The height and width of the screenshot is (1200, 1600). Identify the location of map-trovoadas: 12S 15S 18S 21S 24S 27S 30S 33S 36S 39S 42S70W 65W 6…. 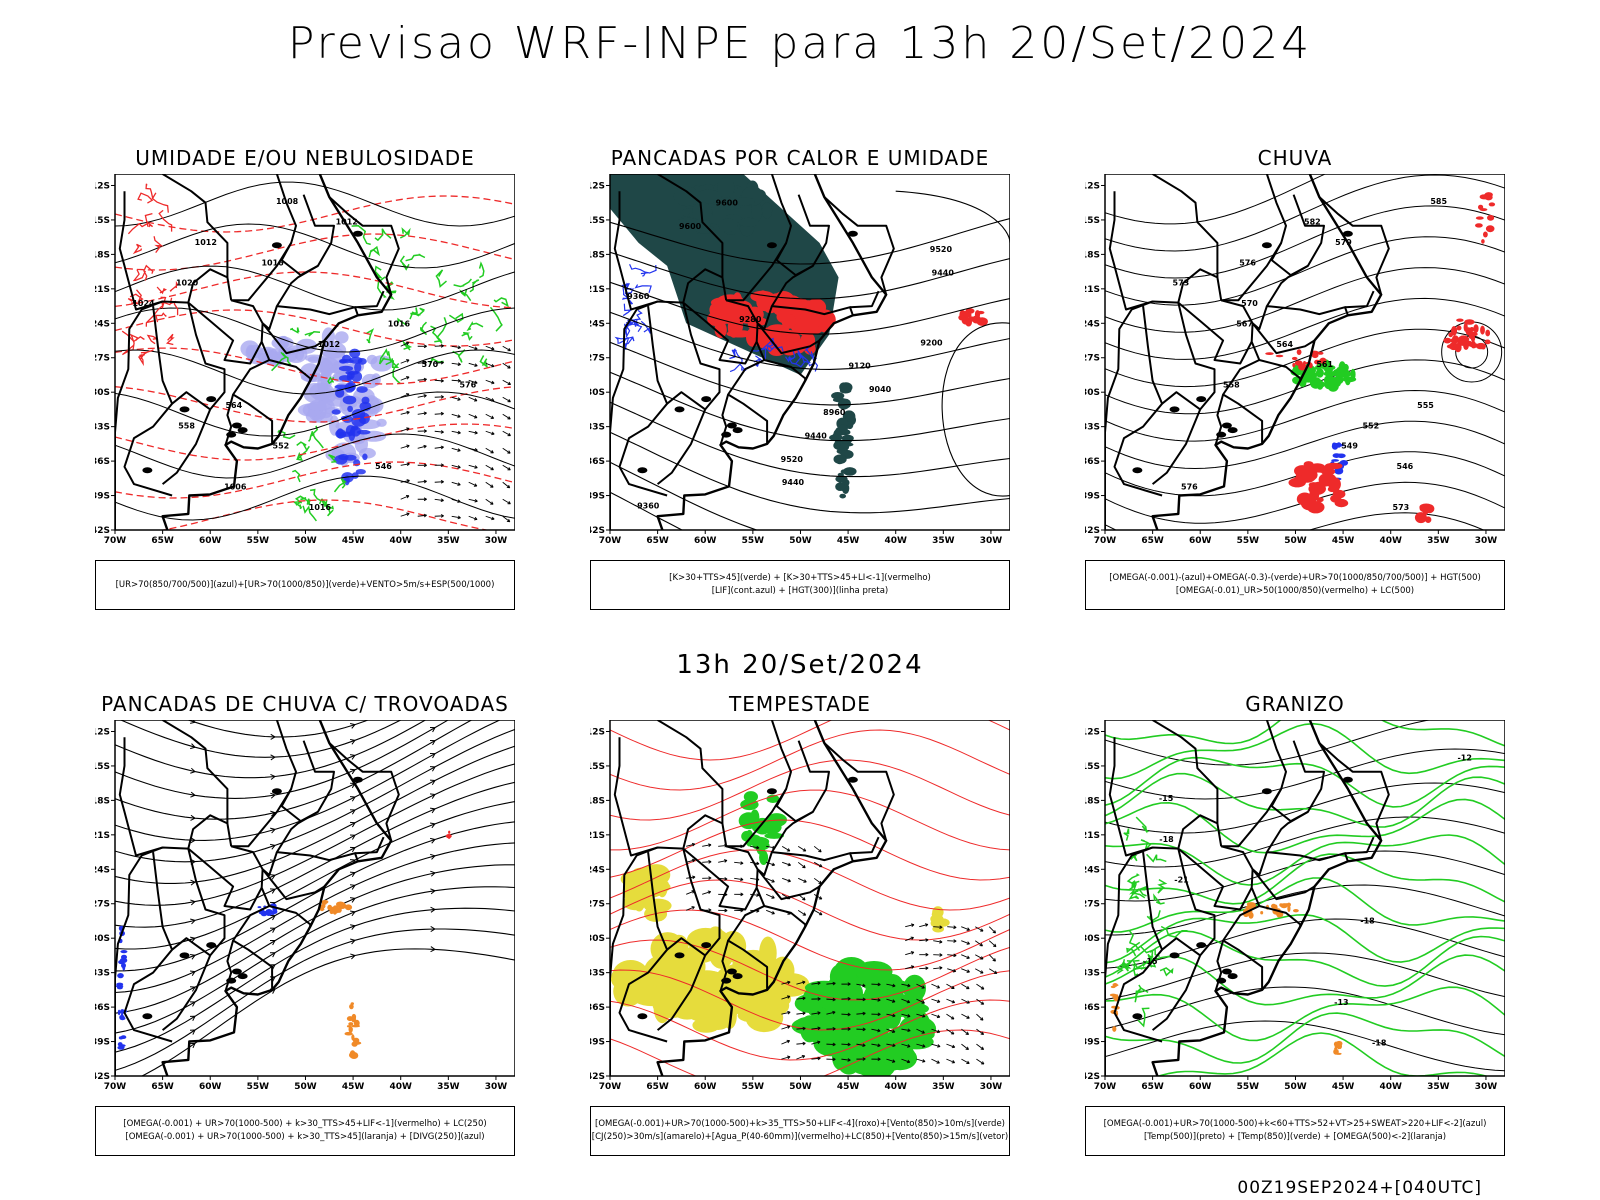
(305, 907).